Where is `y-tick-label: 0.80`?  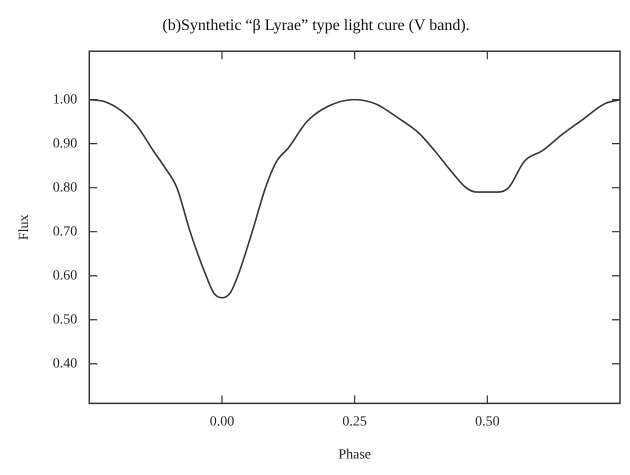
y-tick-label: 0.80 is located at coordinates (65, 188).